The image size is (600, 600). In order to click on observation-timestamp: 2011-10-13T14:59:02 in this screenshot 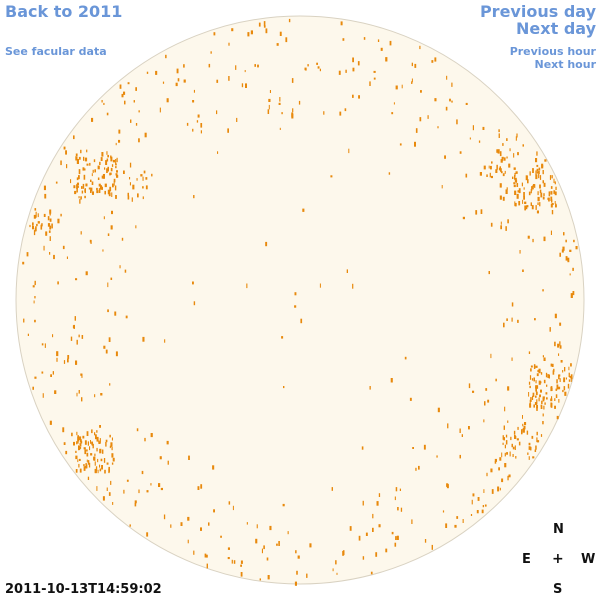, I will do `click(83, 589)`.